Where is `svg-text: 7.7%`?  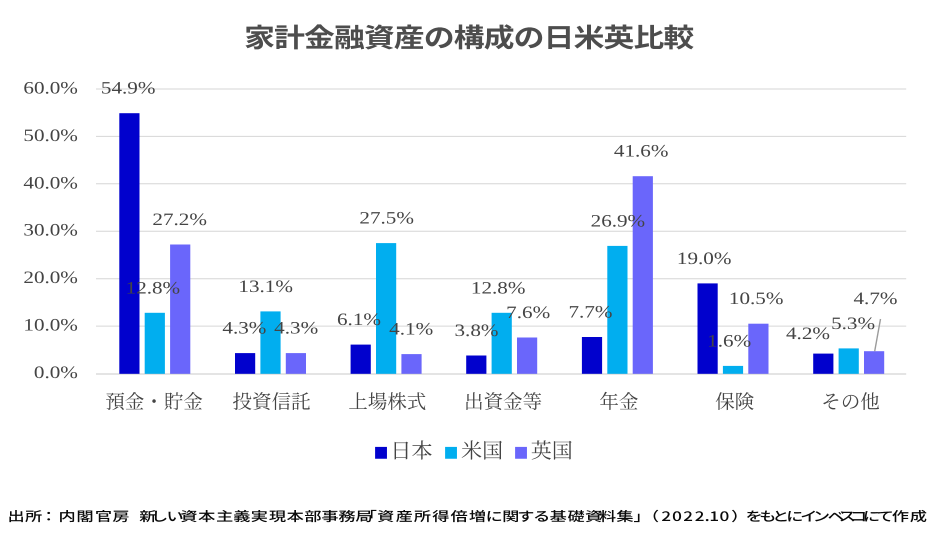 svg-text: 7.7% is located at coordinates (591, 312).